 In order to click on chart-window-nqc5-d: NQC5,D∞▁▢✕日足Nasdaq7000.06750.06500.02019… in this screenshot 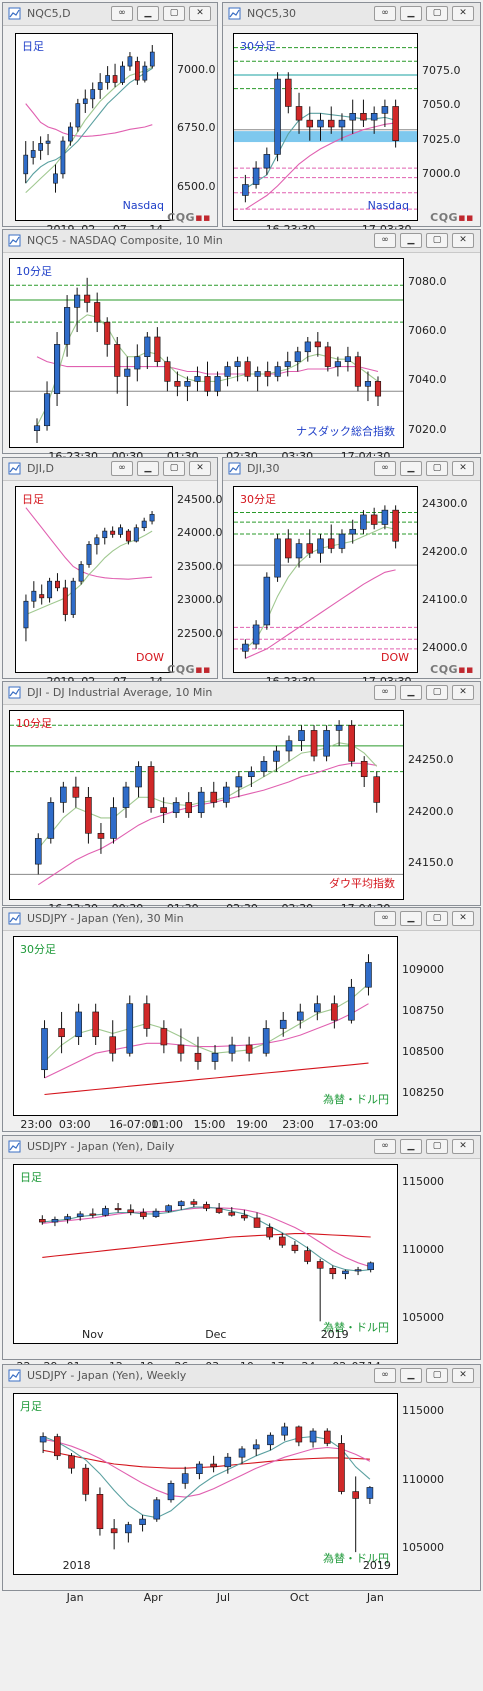, I will do `click(110, 119)`.